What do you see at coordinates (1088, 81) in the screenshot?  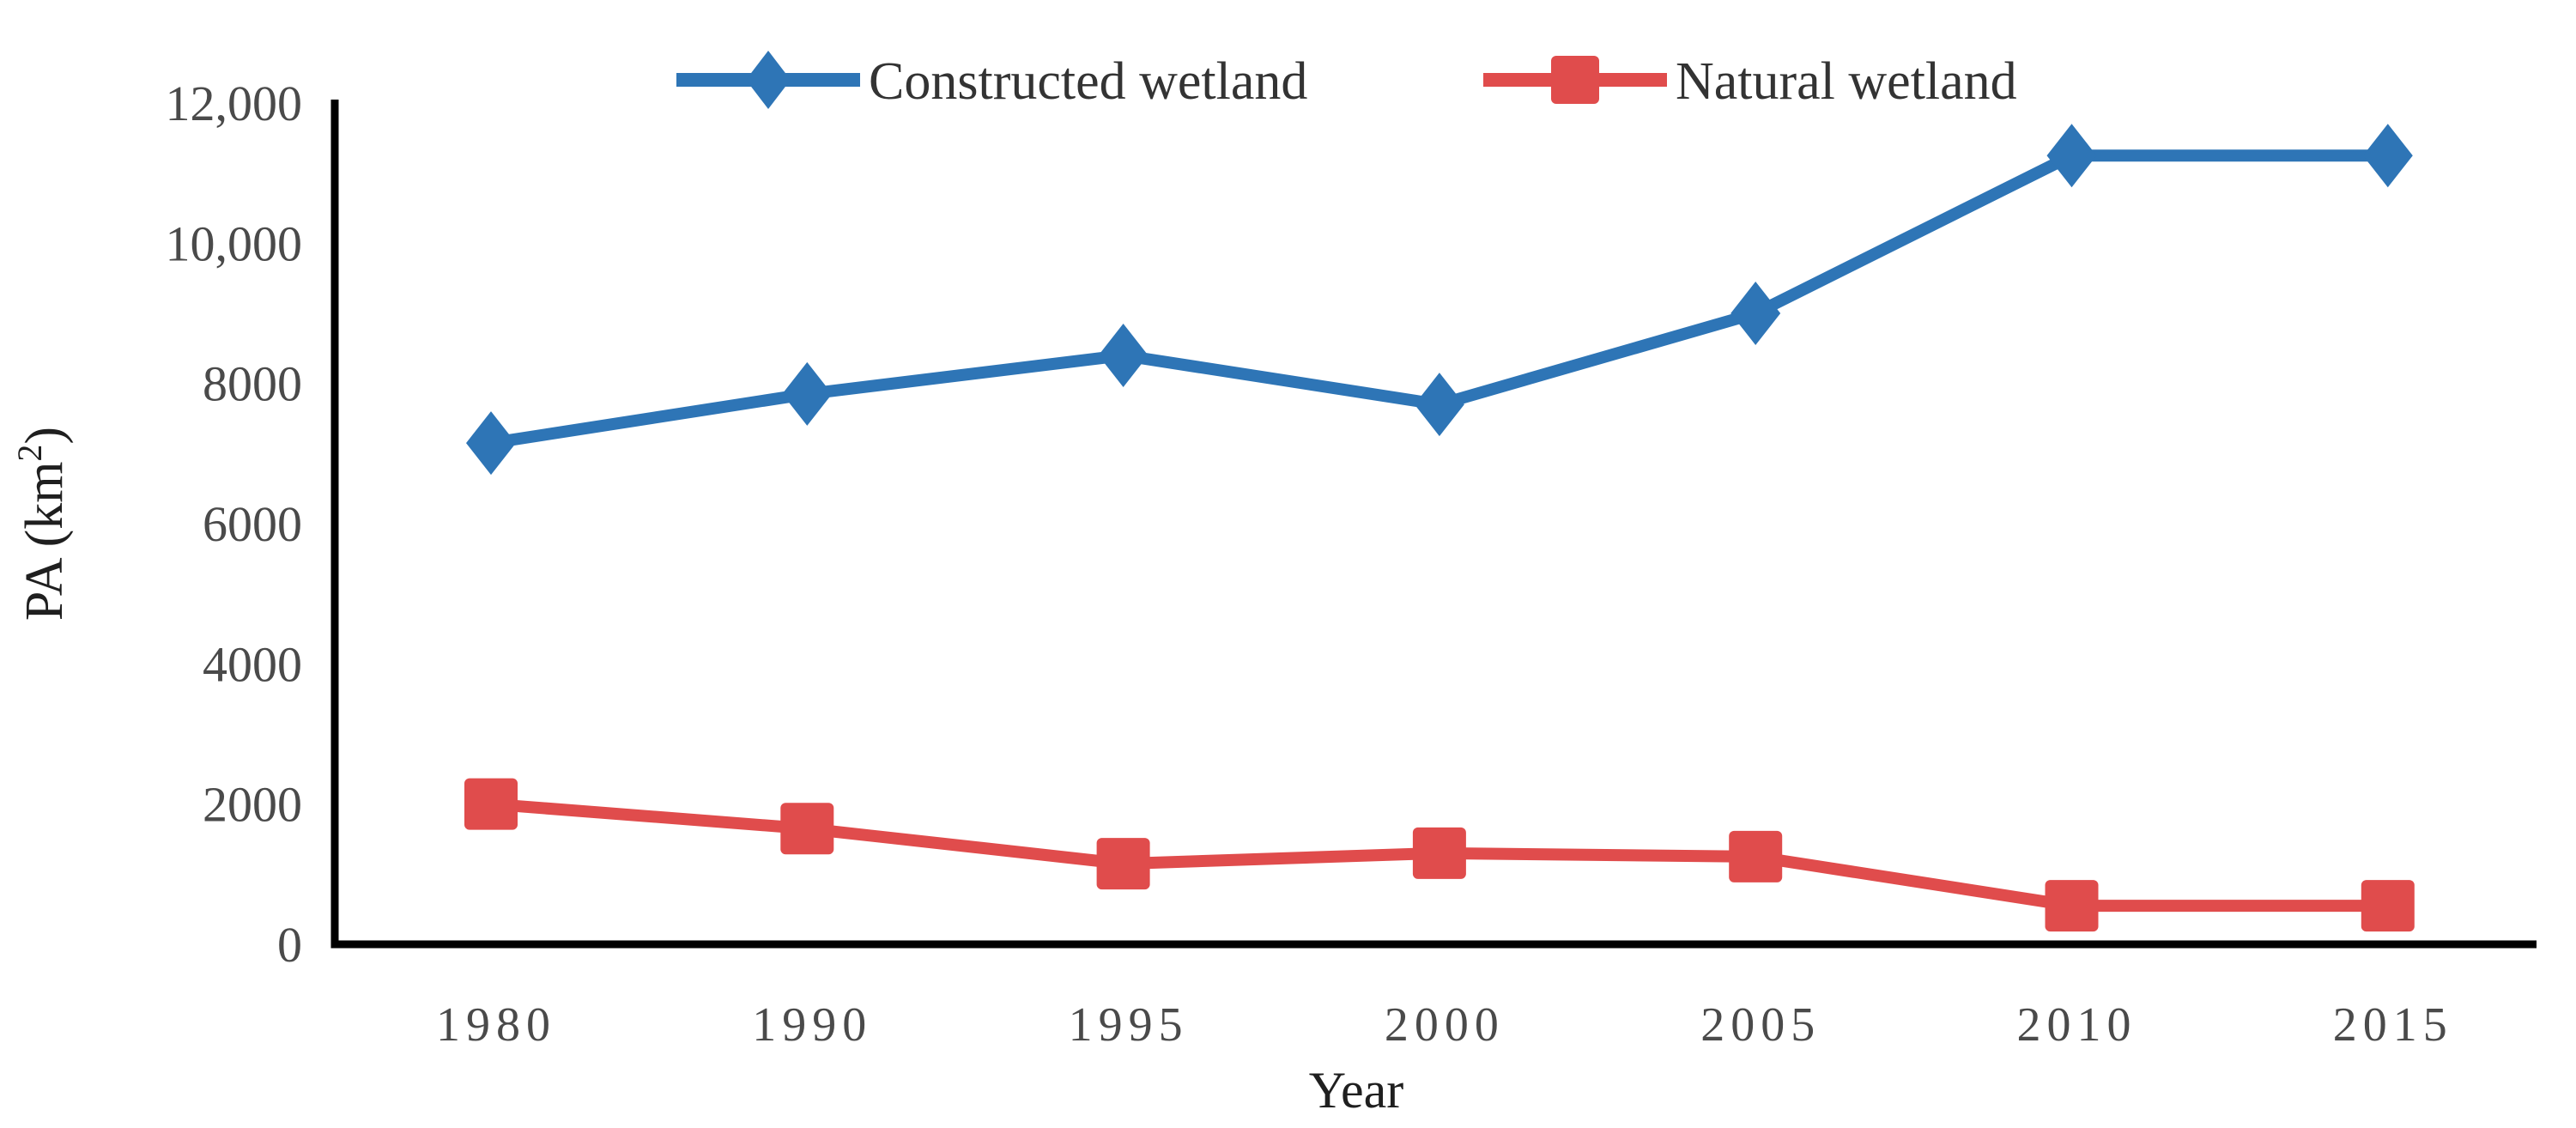 I see `legend-label: Constructed wetland` at bounding box center [1088, 81].